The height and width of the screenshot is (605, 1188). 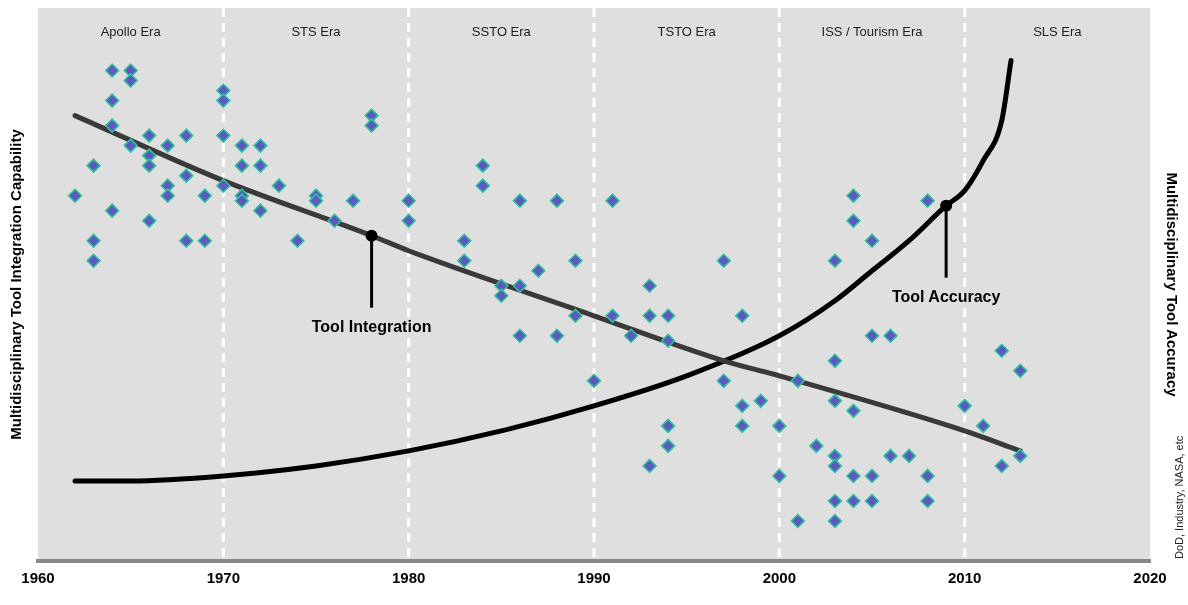 What do you see at coordinates (16, 284) in the screenshot?
I see `y-axis-title: Multidisciplinary Tool Integration Capability` at bounding box center [16, 284].